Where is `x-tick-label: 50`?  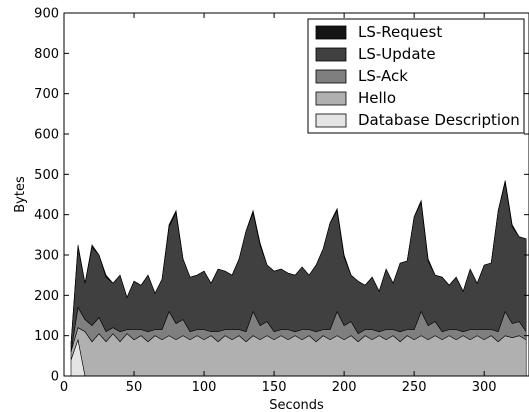 x-tick-label: 50 is located at coordinates (134, 387).